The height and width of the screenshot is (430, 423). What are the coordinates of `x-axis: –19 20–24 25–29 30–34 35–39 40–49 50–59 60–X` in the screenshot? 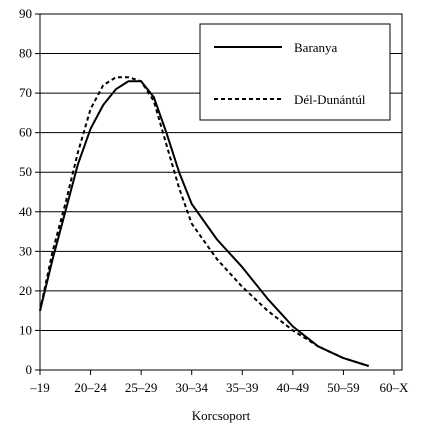 It's located at (219, 382).